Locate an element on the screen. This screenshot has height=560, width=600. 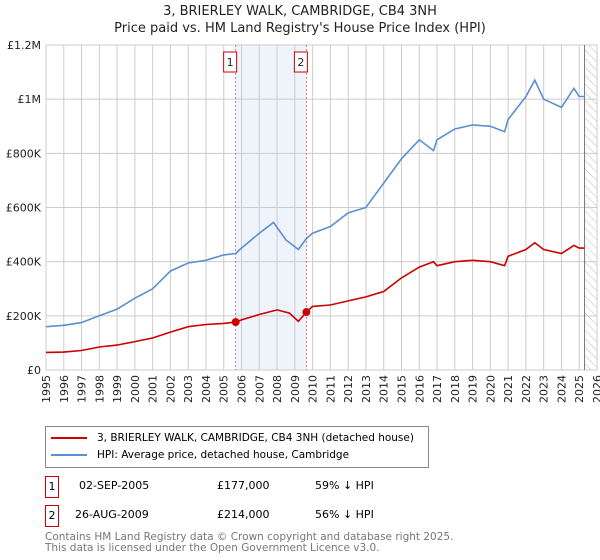
x-tick-label: 2017 is located at coordinates (437, 389).